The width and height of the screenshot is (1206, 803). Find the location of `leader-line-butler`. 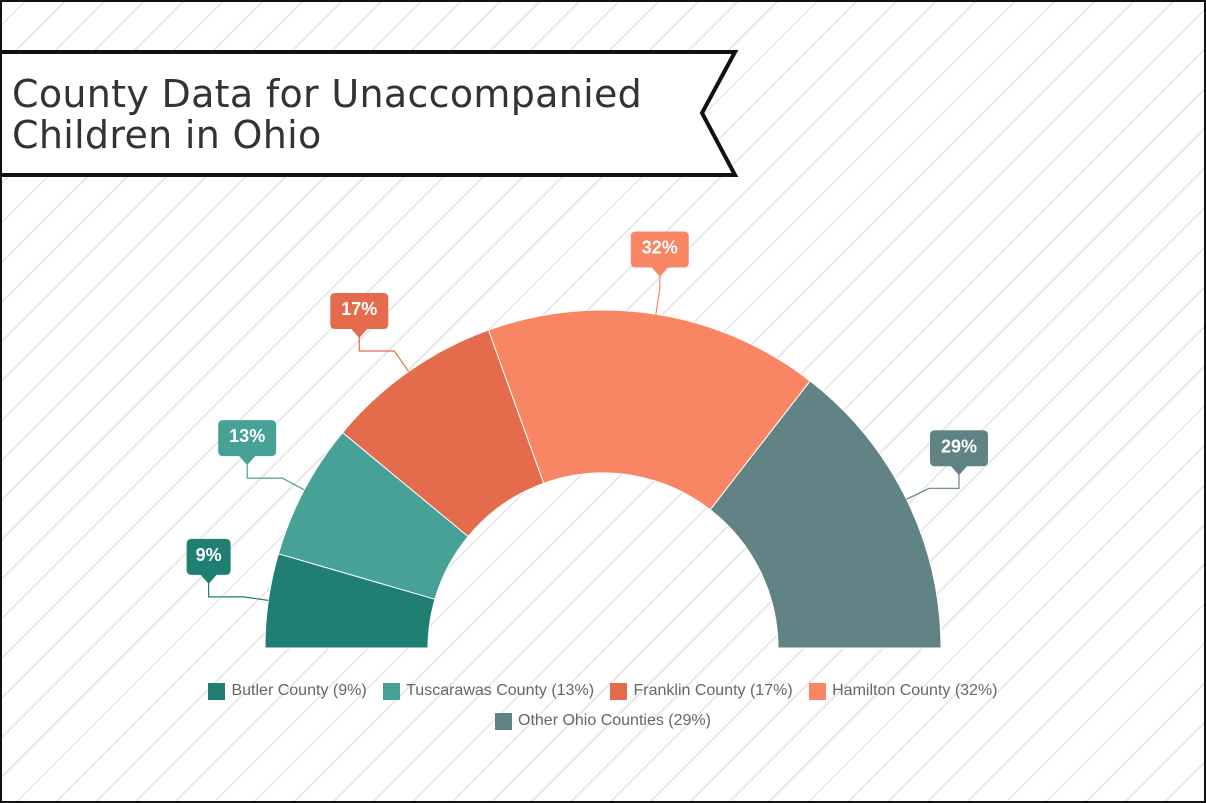

leader-line-butler is located at coordinates (238, 587).